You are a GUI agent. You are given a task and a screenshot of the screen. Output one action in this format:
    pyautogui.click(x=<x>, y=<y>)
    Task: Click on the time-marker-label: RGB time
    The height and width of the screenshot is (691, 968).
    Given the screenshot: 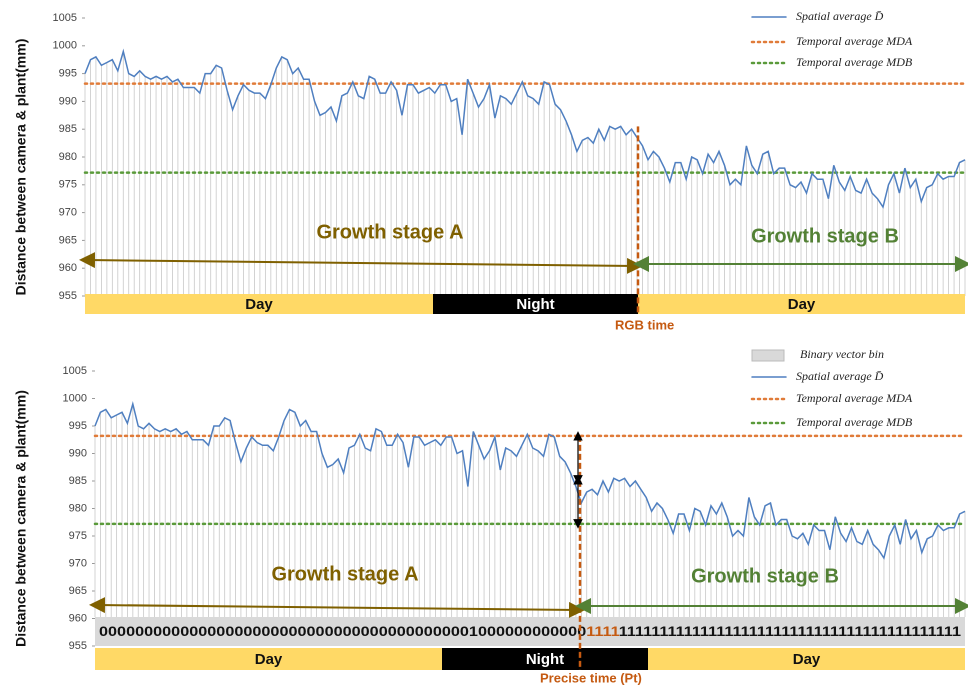 What is the action you would take?
    pyautogui.click(x=644, y=324)
    